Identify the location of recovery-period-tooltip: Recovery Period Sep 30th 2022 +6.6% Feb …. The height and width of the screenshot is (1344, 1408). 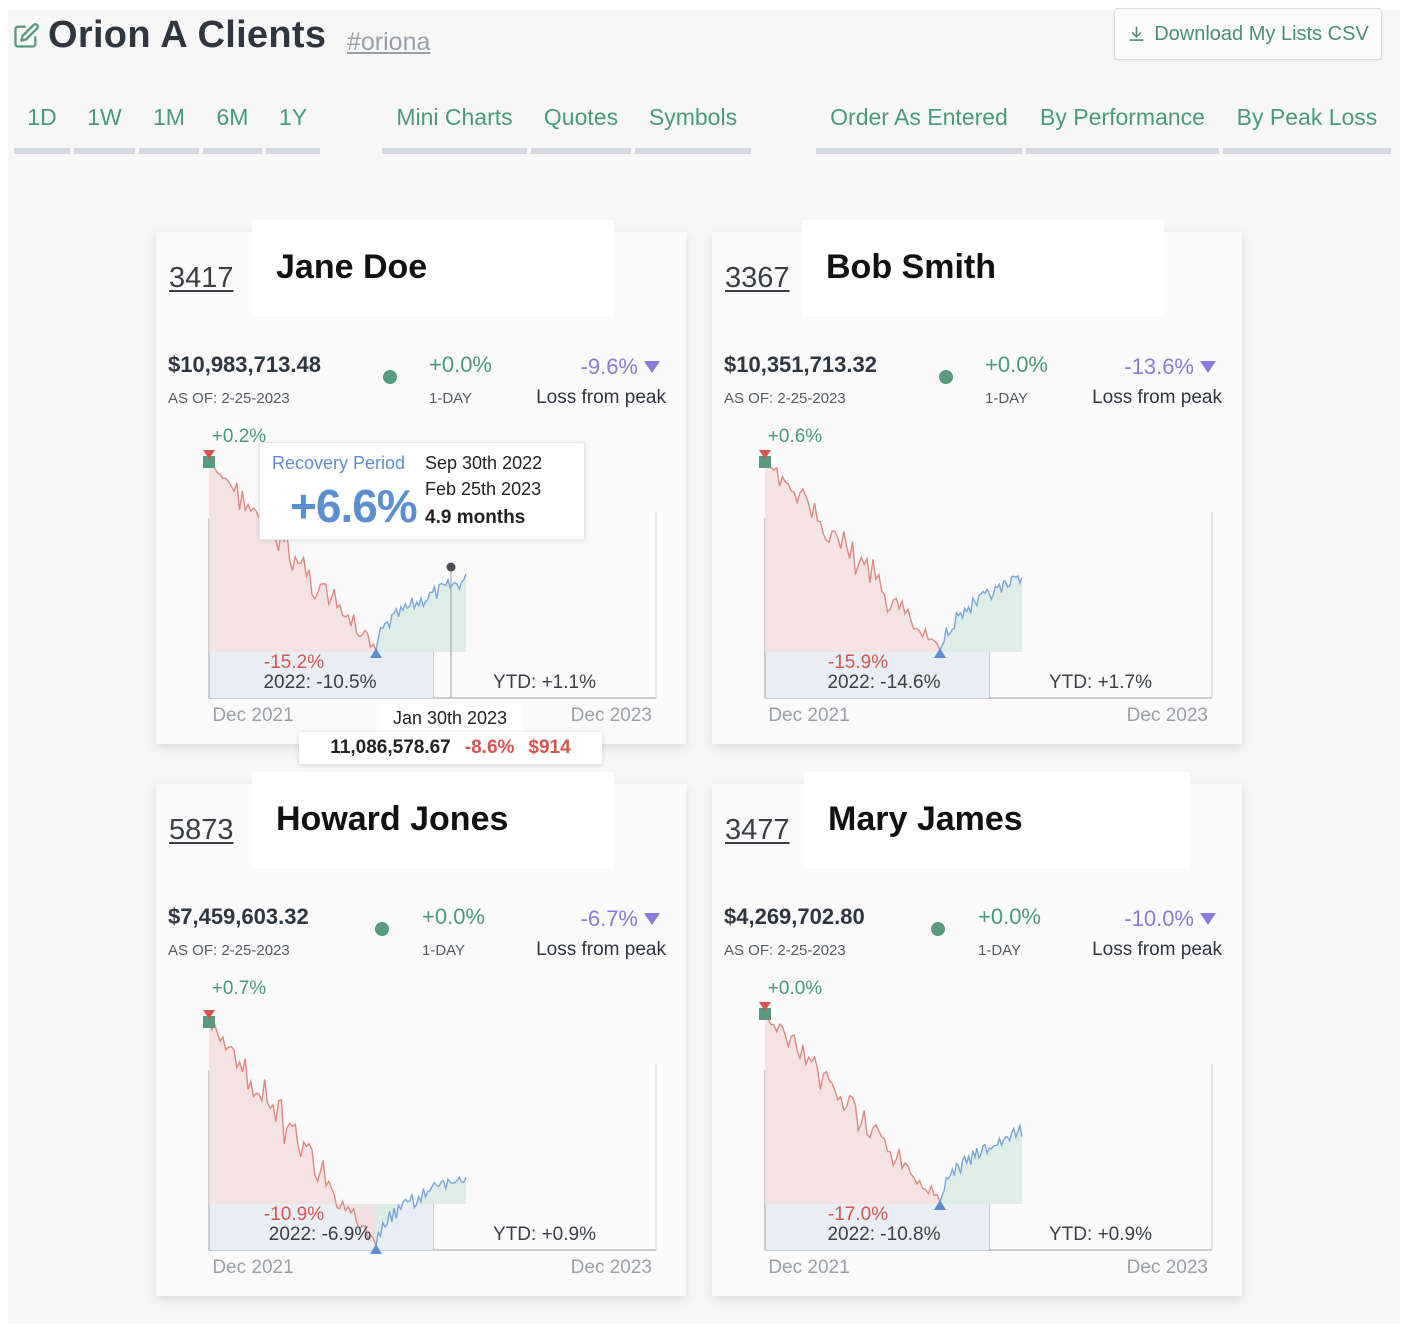
(422, 491).